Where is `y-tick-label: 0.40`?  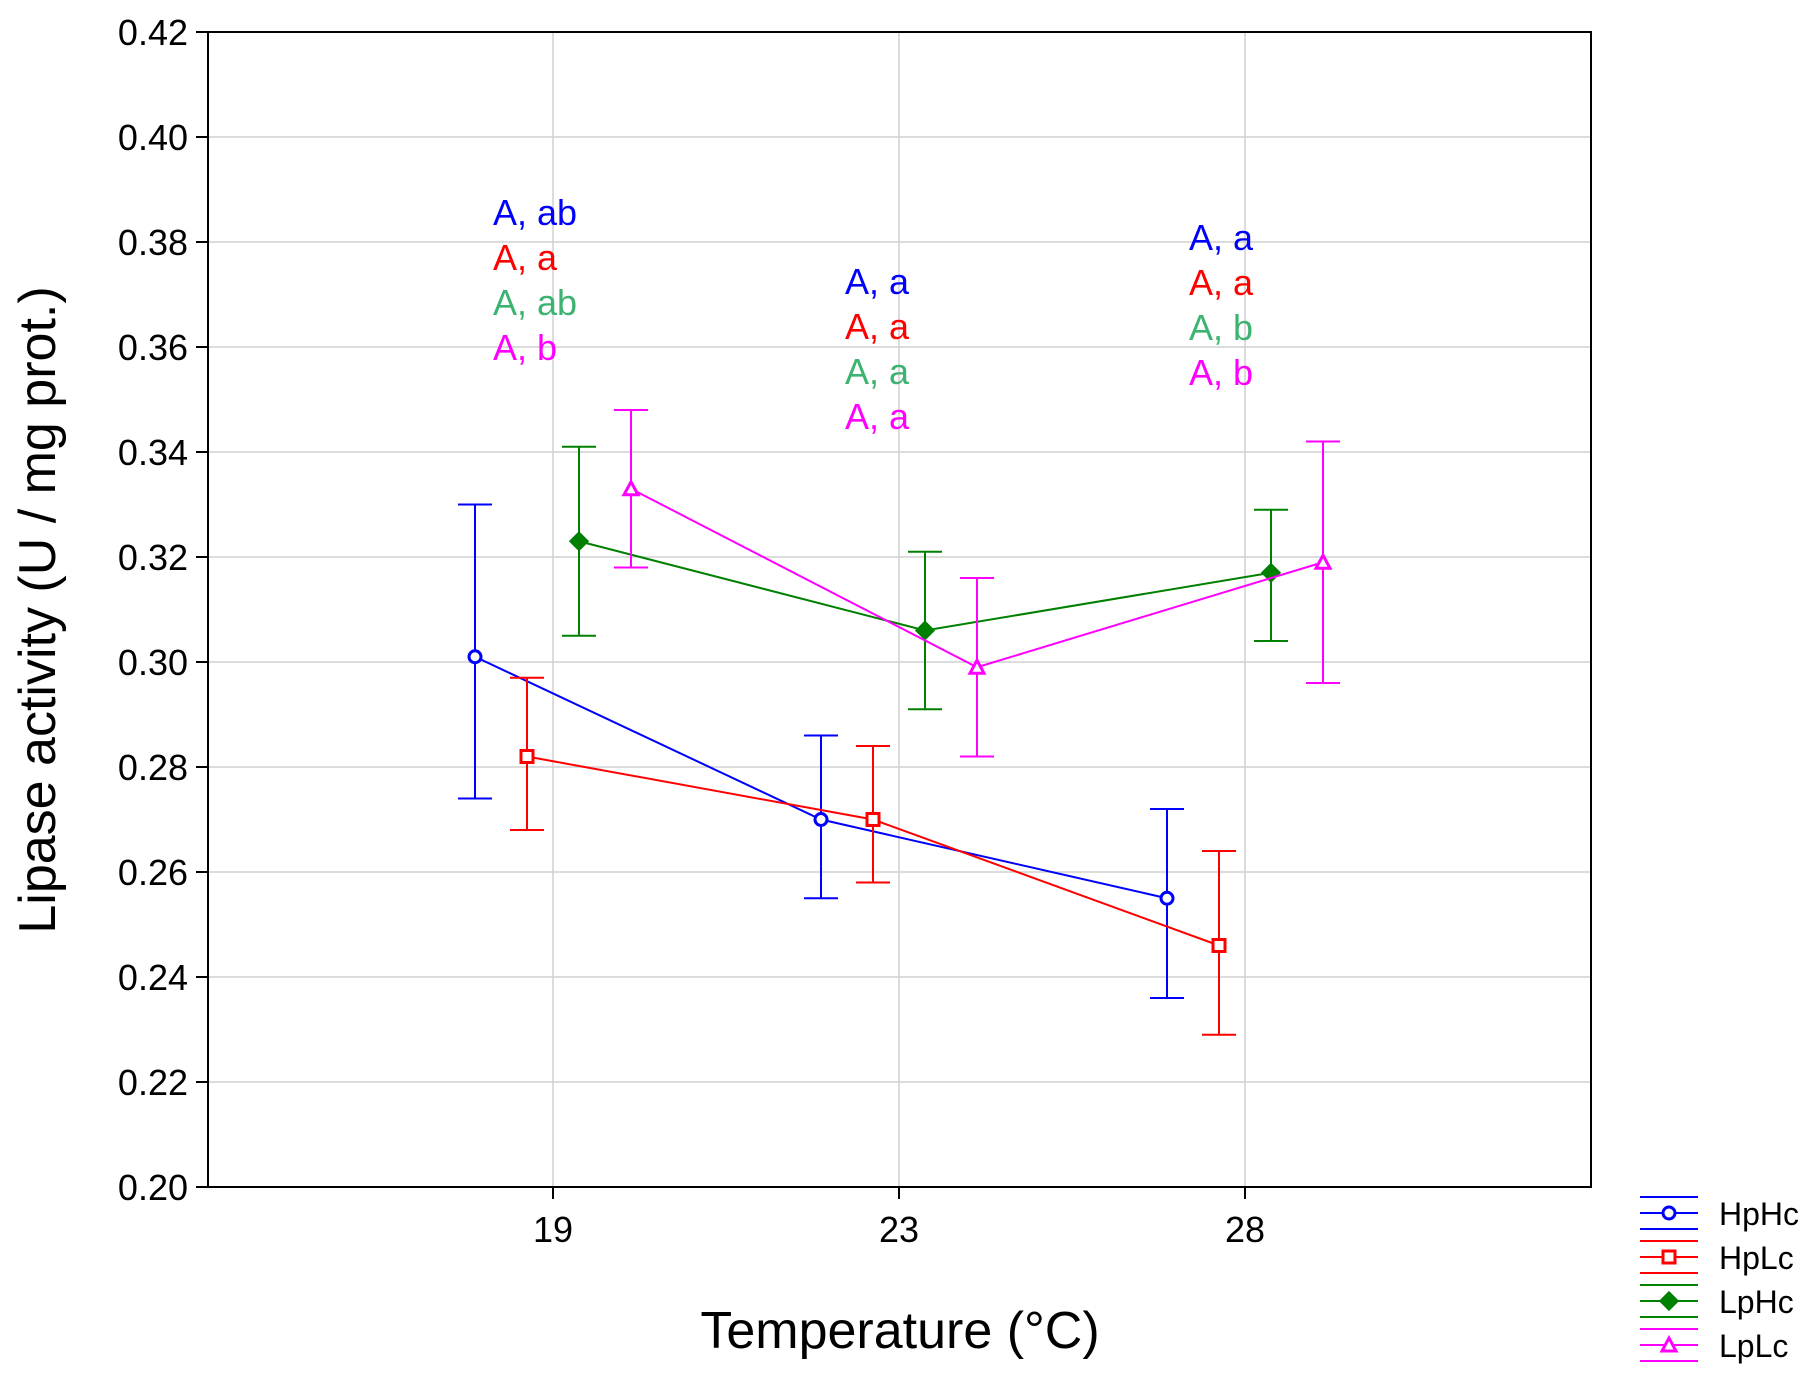 y-tick-label: 0.40 is located at coordinates (153, 137).